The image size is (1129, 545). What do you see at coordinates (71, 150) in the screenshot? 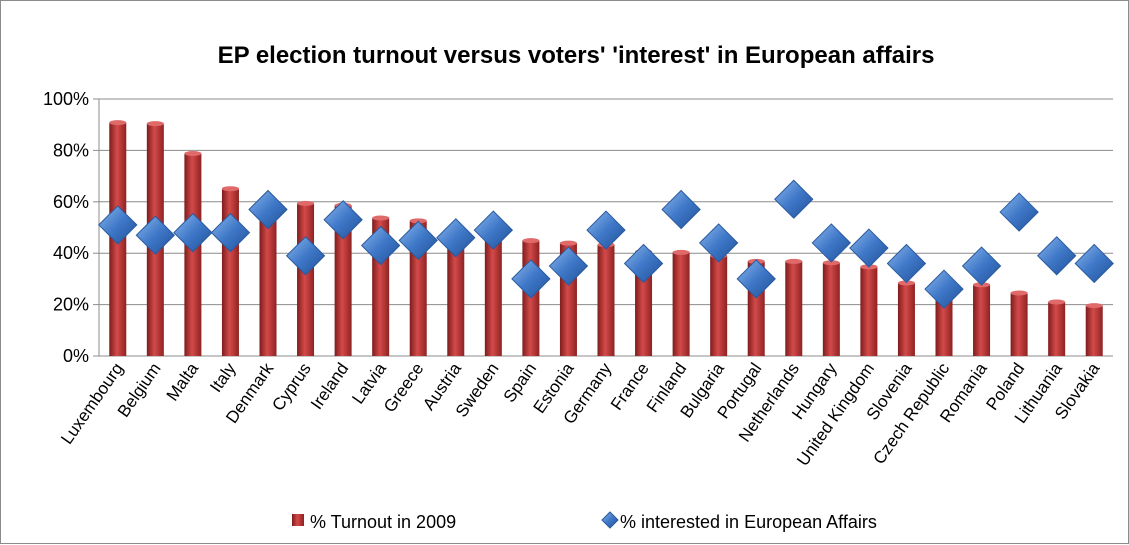
I see `y-tick-label: 80%` at bounding box center [71, 150].